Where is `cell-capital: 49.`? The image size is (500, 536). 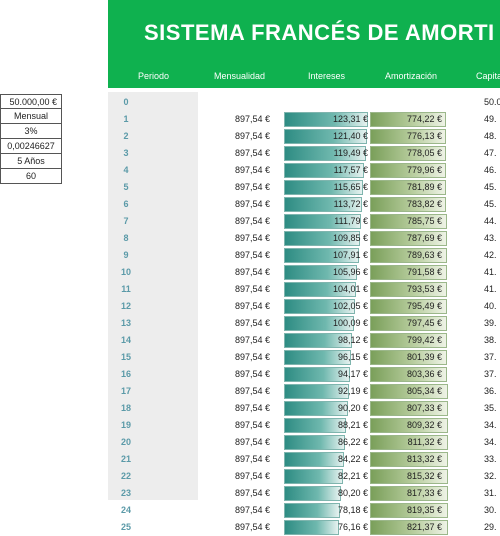 cell-capital: 49. is located at coordinates (490, 119).